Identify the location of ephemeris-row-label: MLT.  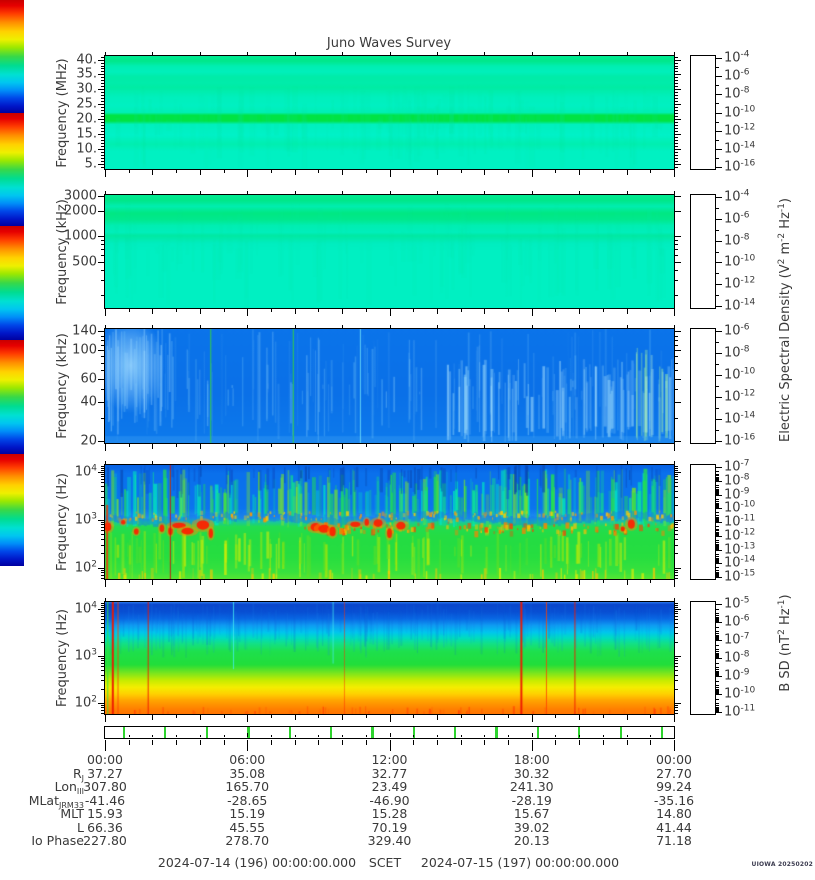
(72, 814).